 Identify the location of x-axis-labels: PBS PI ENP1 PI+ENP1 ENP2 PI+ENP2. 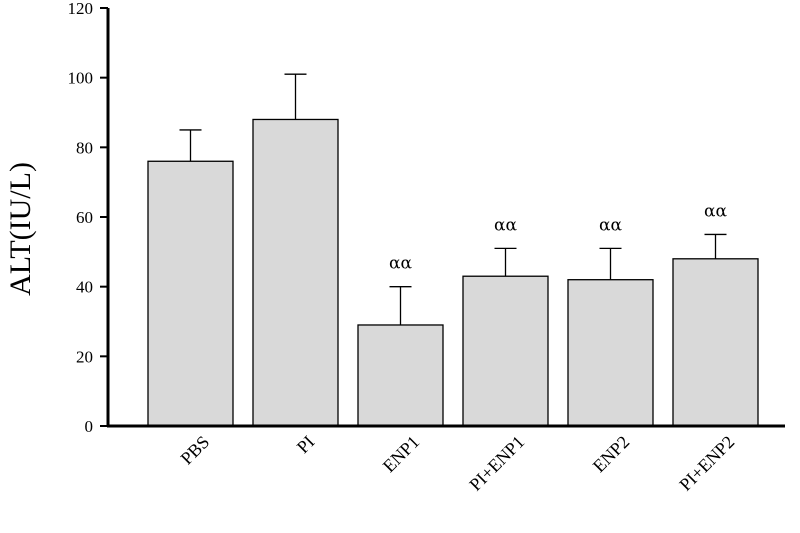
(458, 463).